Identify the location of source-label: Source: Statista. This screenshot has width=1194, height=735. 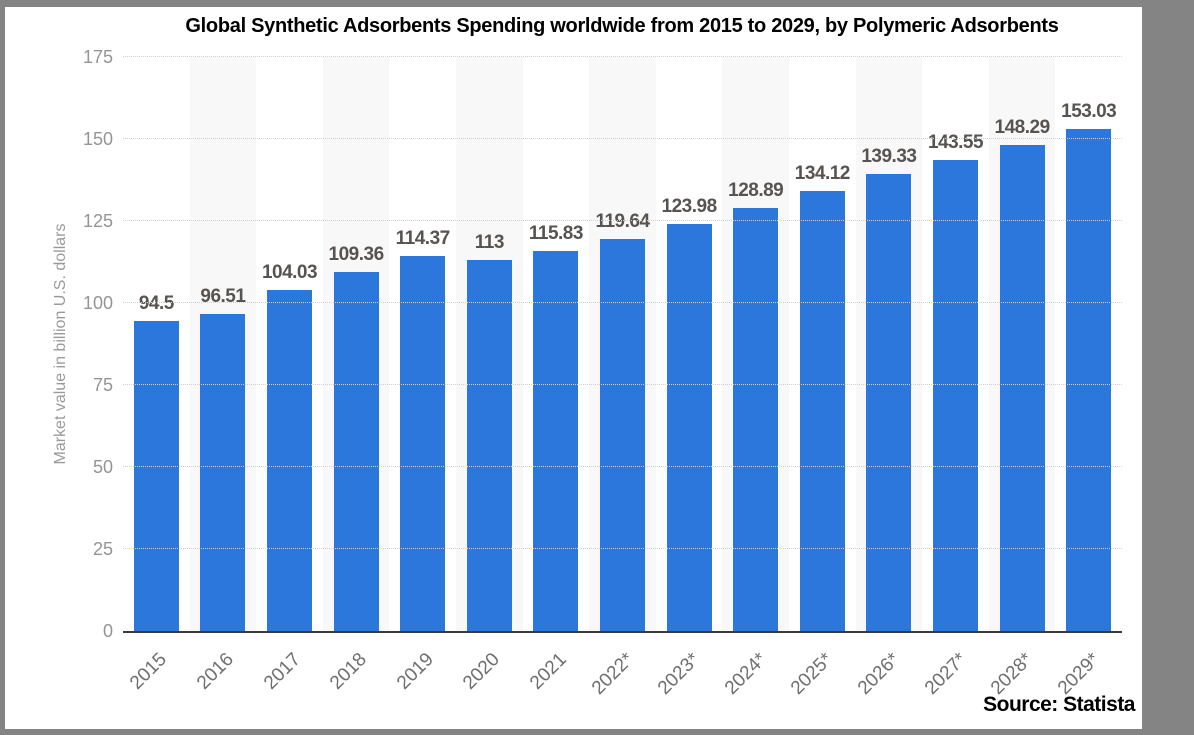
(1059, 704).